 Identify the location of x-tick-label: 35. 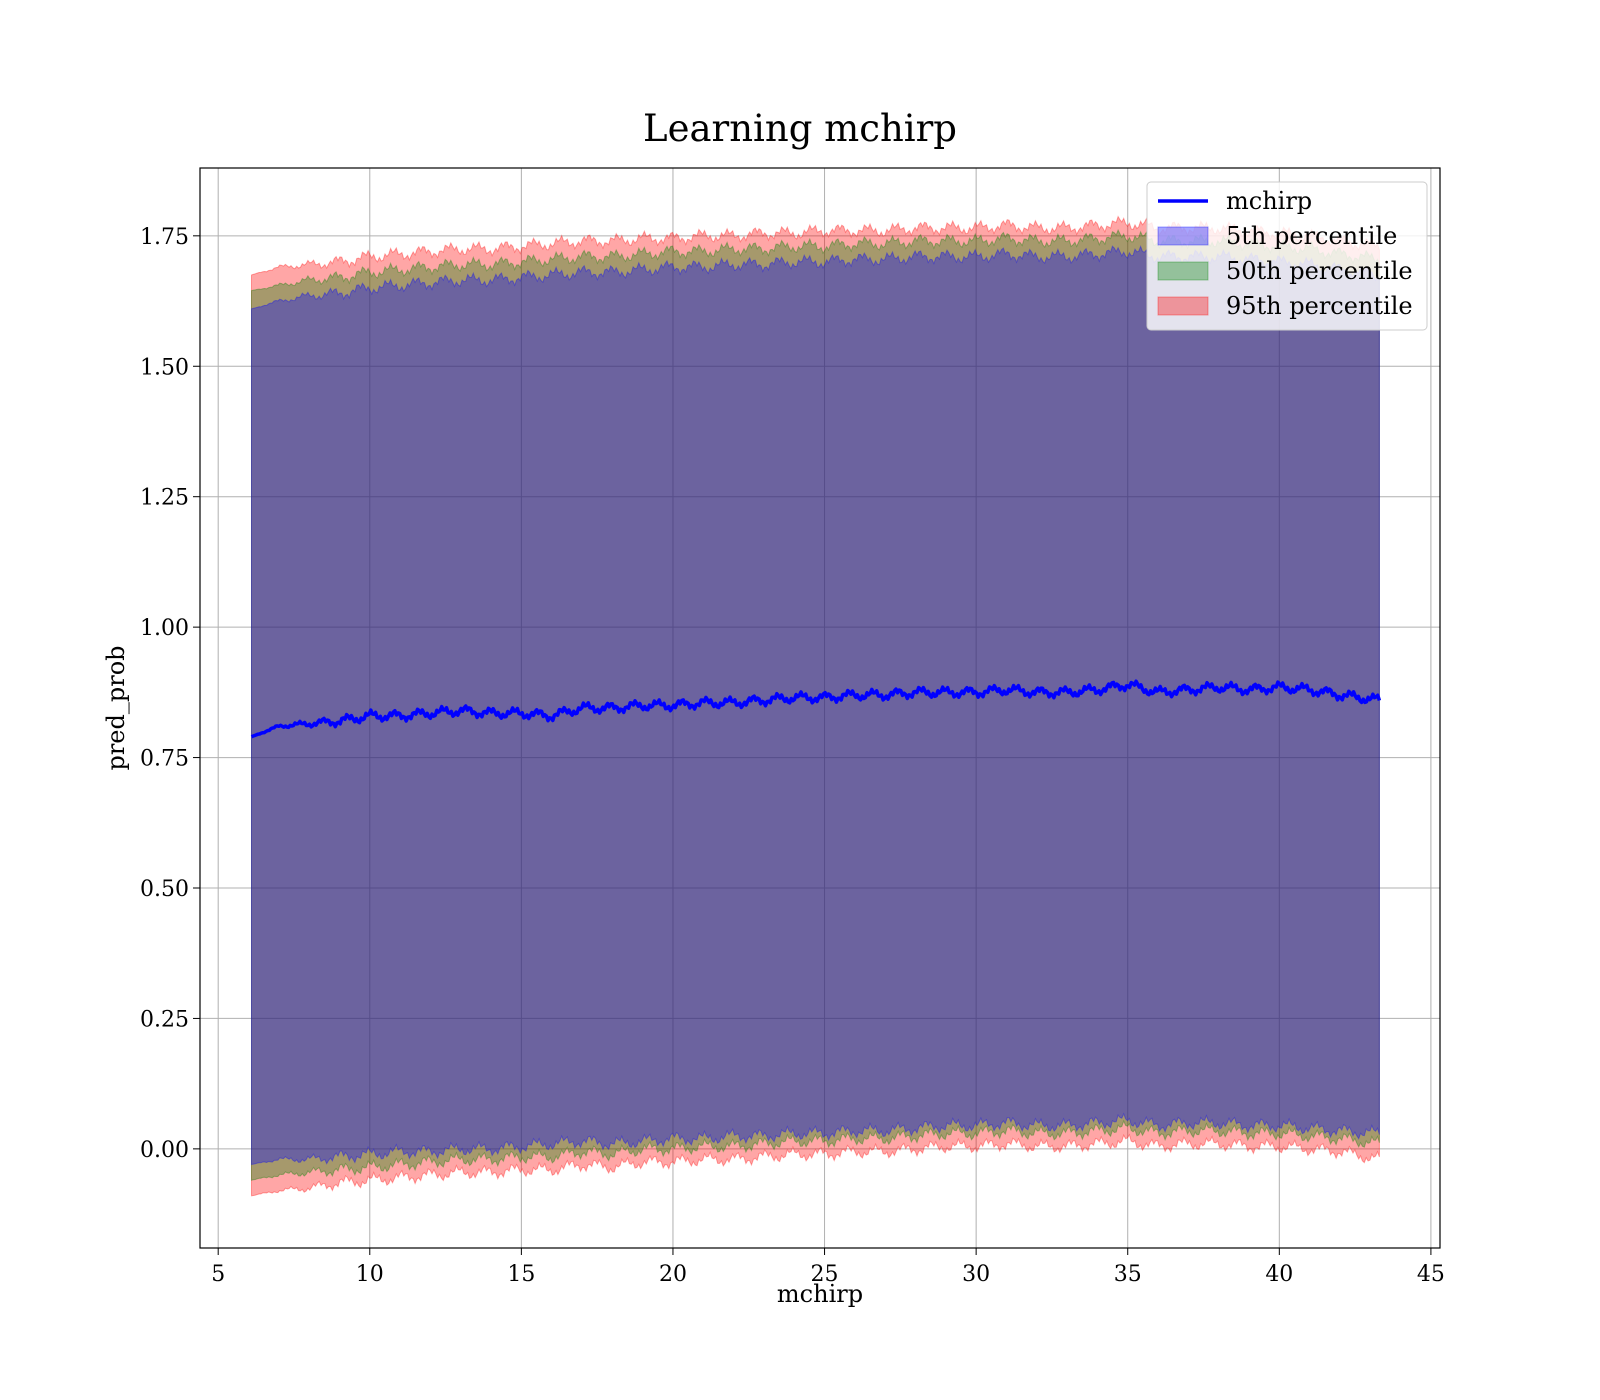
(1128, 1274).